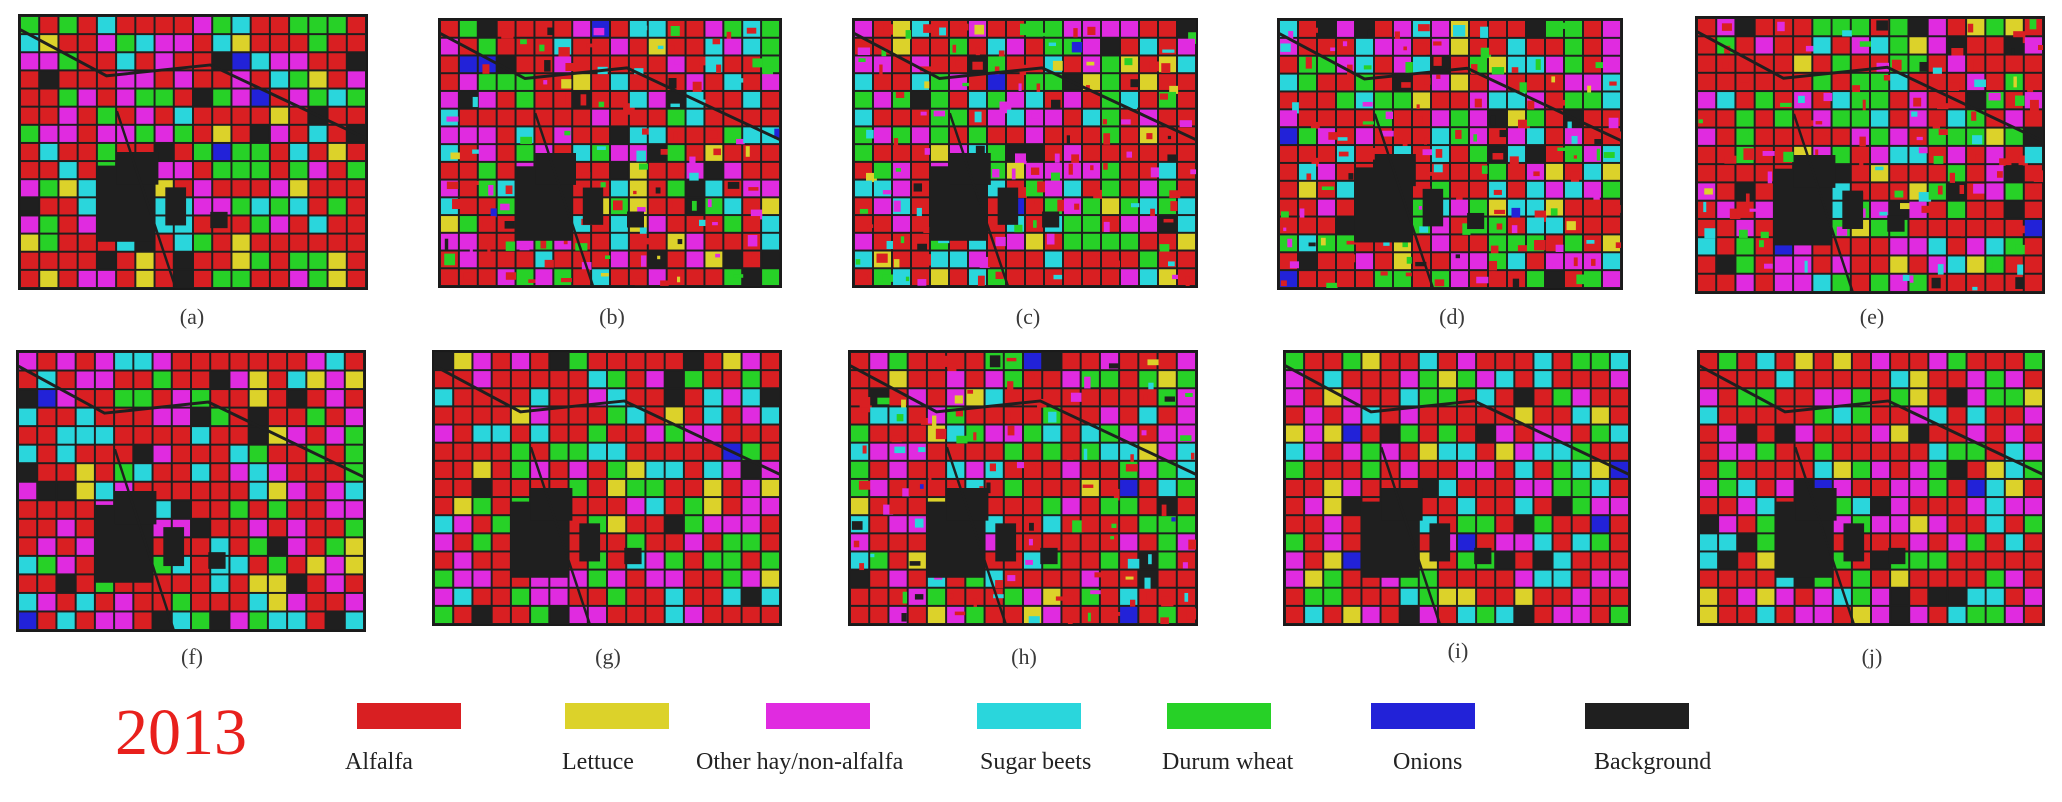 Image resolution: width=2062 pixels, height=802 pixels. What do you see at coordinates (1870, 155) in the screenshot?
I see `classification-map-e` at bounding box center [1870, 155].